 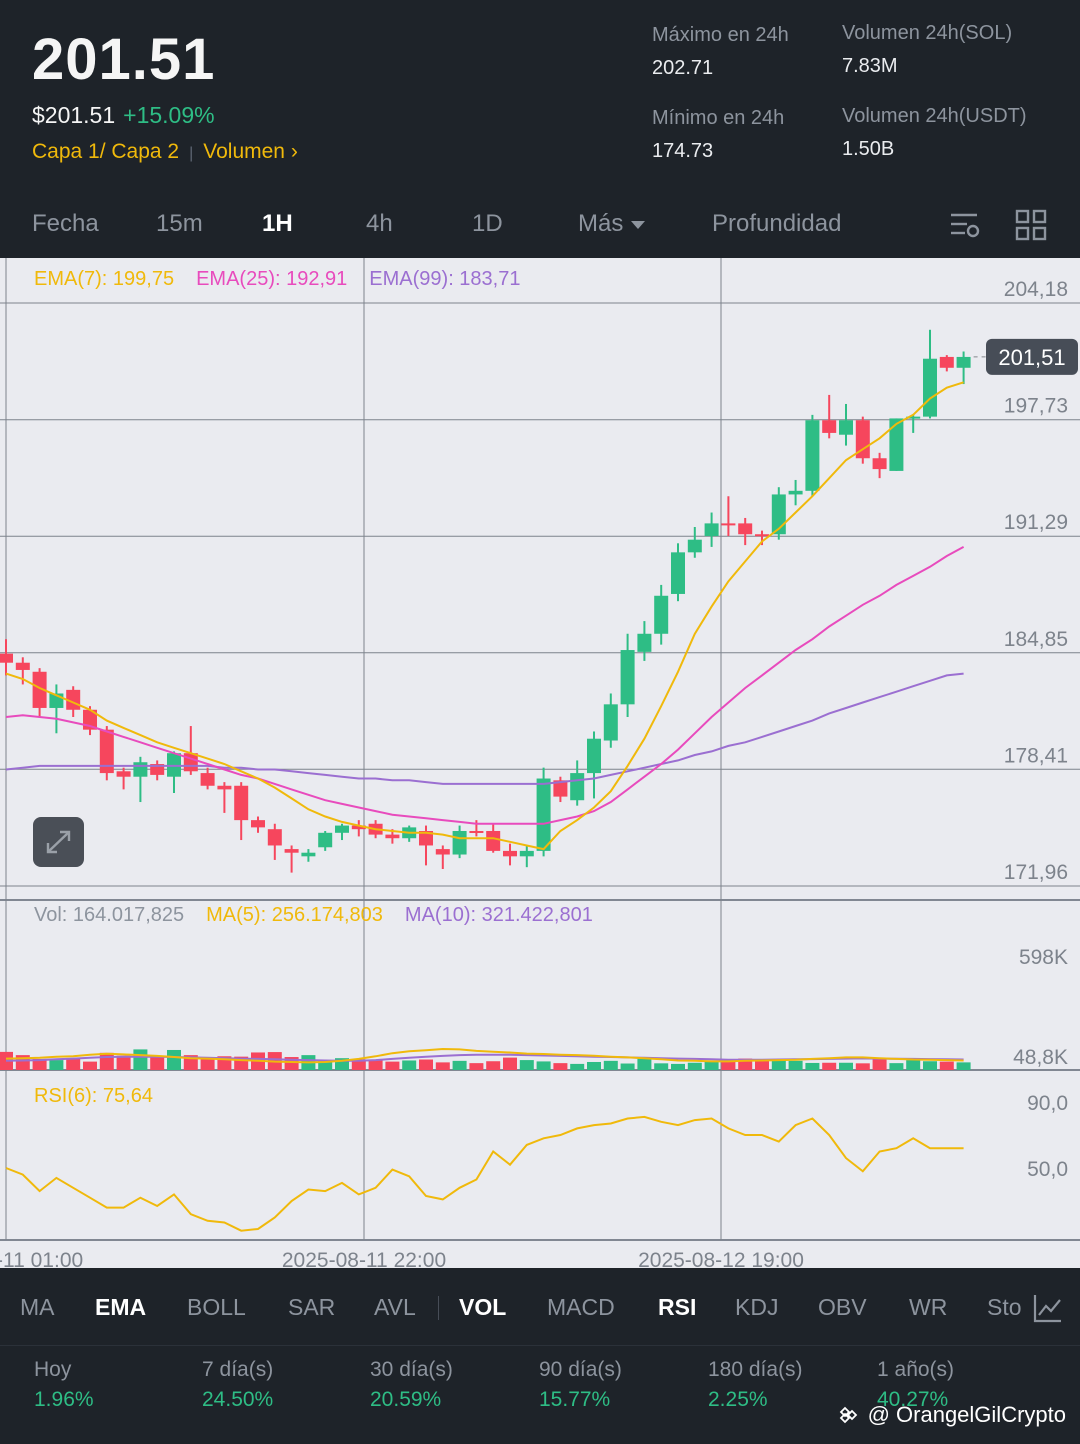 What do you see at coordinates (312, 1307) in the screenshot?
I see `ind-sar: SAR` at bounding box center [312, 1307].